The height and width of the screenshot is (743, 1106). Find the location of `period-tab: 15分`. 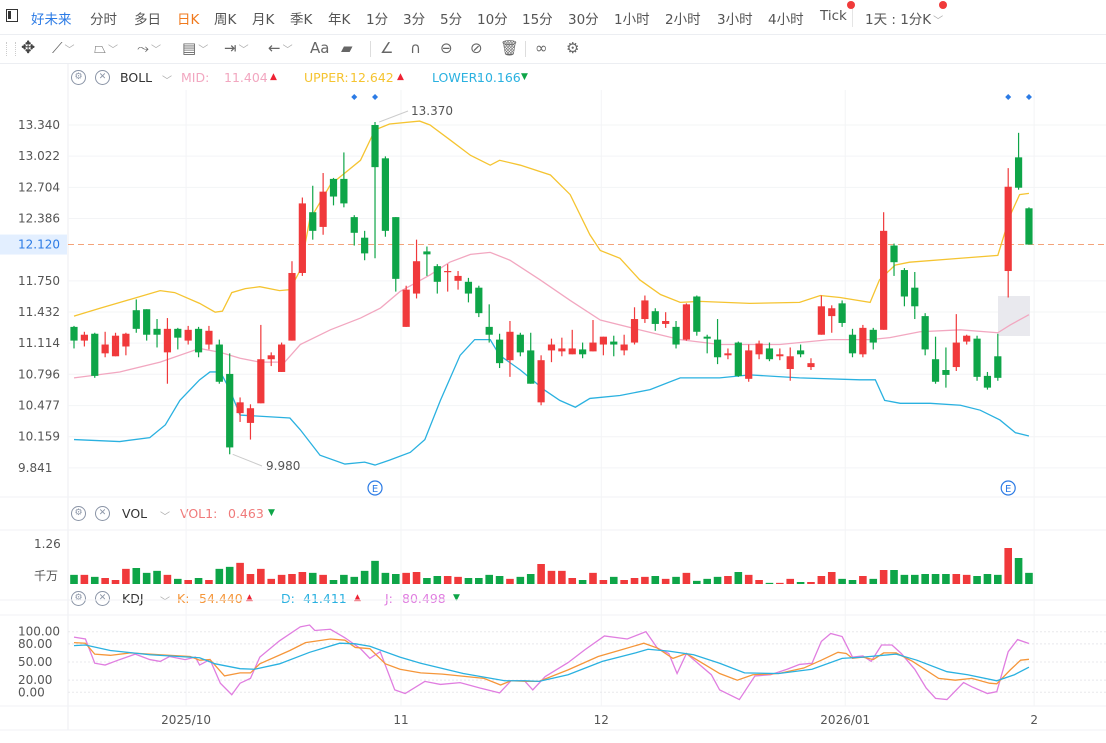

period-tab: 15分 is located at coordinates (537, 20).